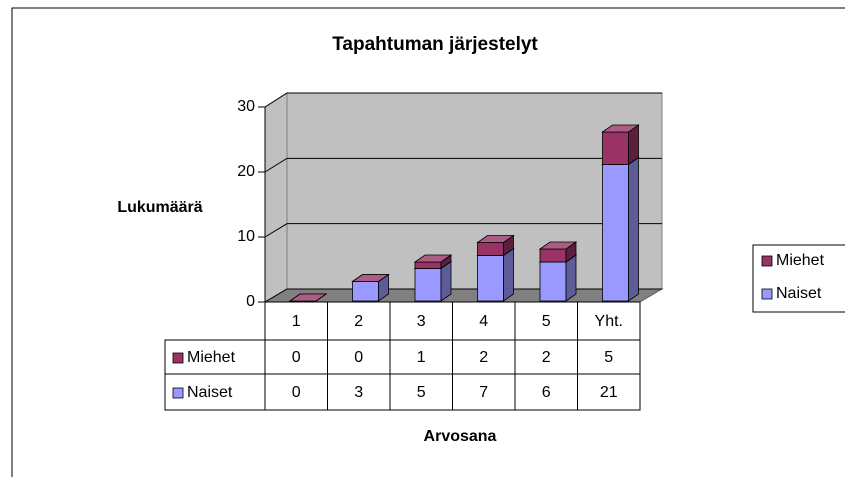 The width and height of the screenshot is (845, 477). I want to click on table-cell: 1, so click(421, 357).